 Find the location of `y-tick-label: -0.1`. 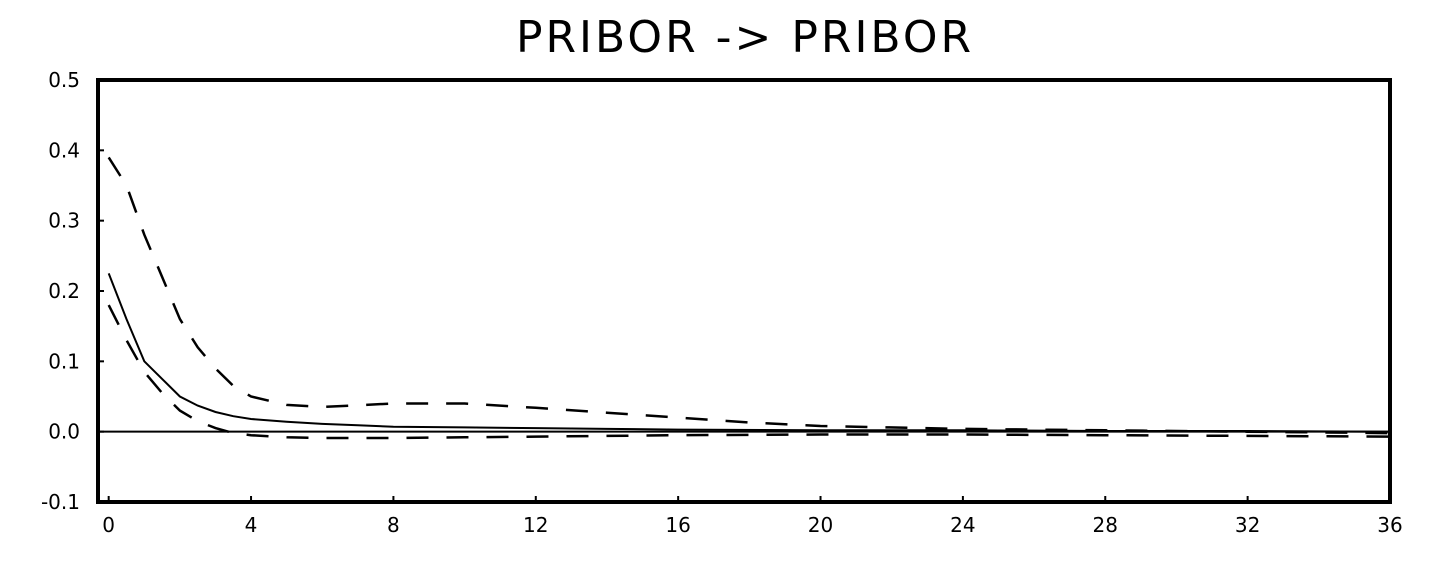

y-tick-label: -0.1 is located at coordinates (60, 502).